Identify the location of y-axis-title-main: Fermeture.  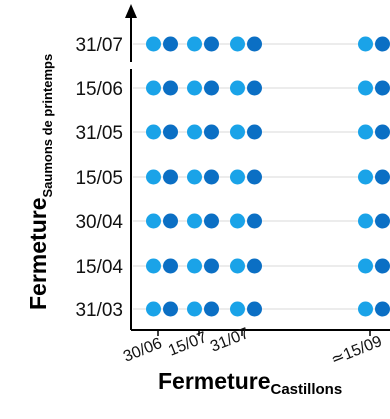
(38, 254).